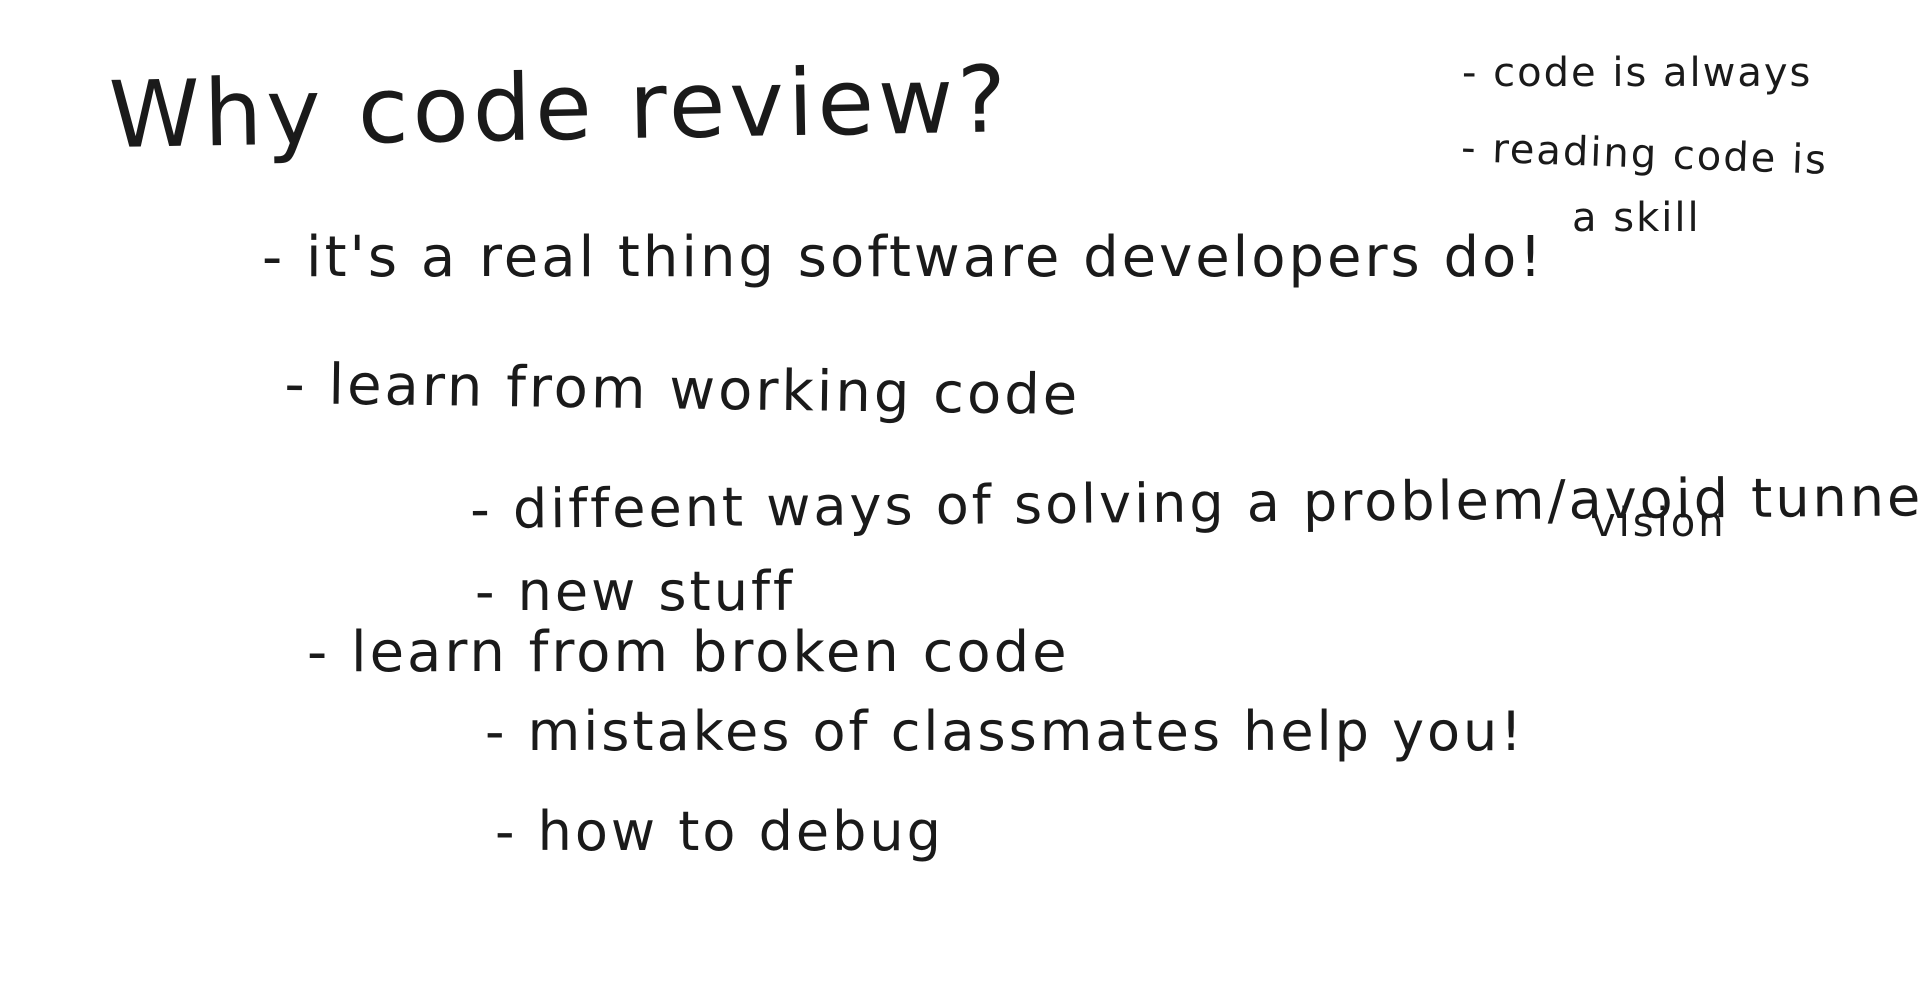 The width and height of the screenshot is (1920, 997). I want to click on sub-bullet-how-to-debug: - how to debug, so click(719, 831).